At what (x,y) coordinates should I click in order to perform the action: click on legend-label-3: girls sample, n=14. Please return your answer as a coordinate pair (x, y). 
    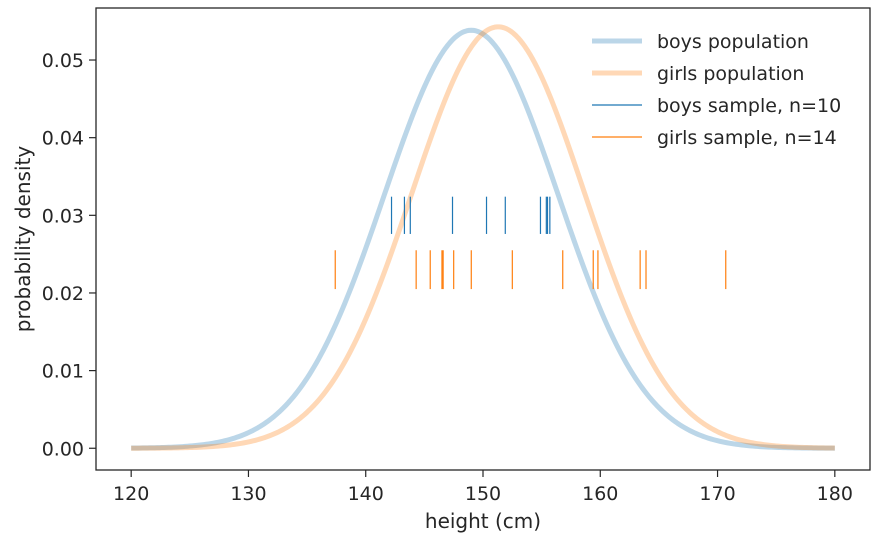
    Looking at the image, I should click on (747, 138).